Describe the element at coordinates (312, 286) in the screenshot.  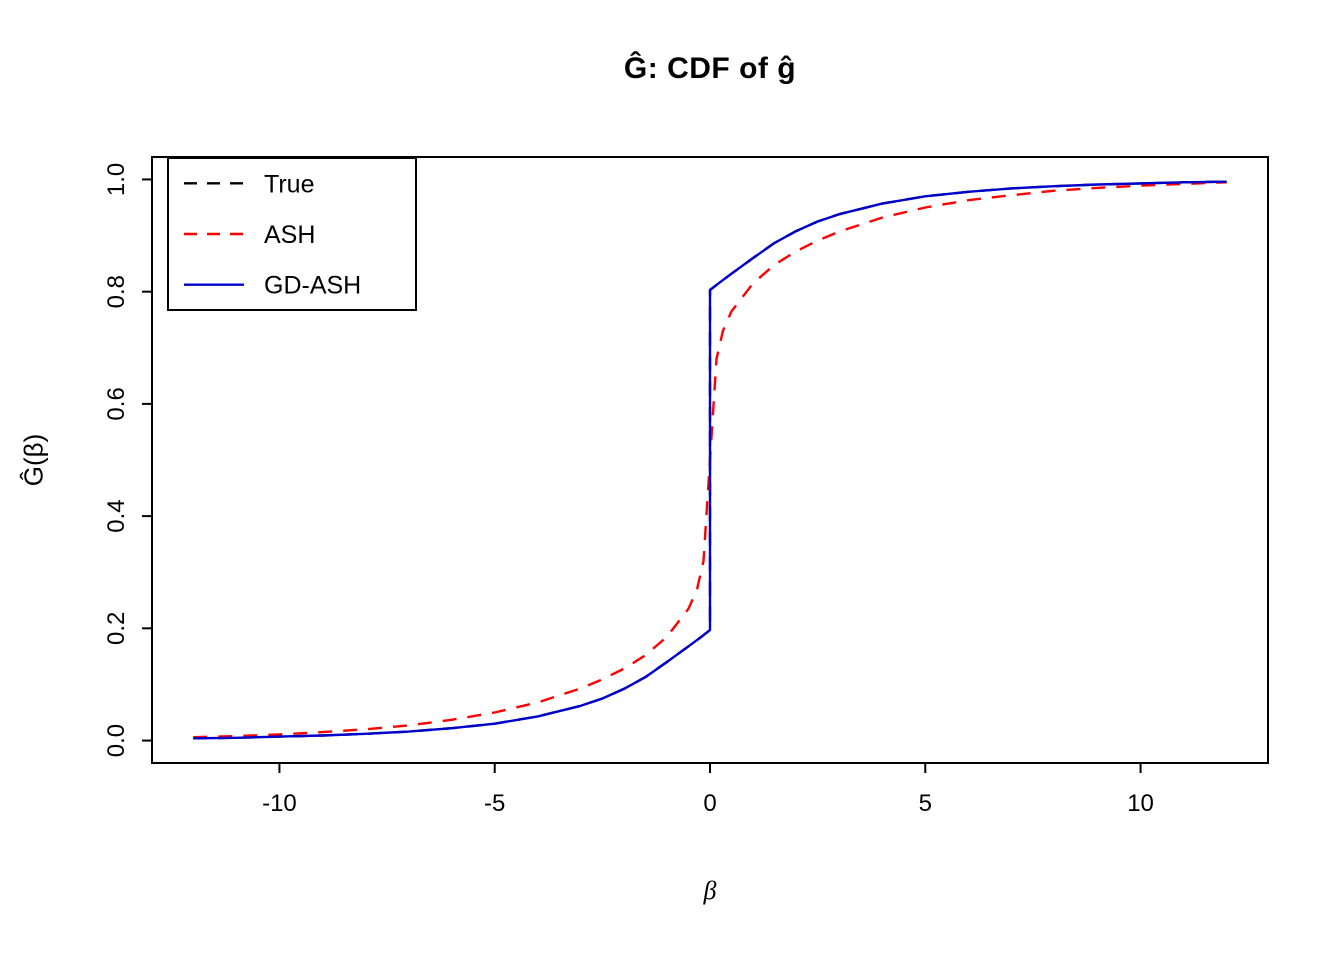
I see `legend-label-gd-ash: GD-ASH` at that location.